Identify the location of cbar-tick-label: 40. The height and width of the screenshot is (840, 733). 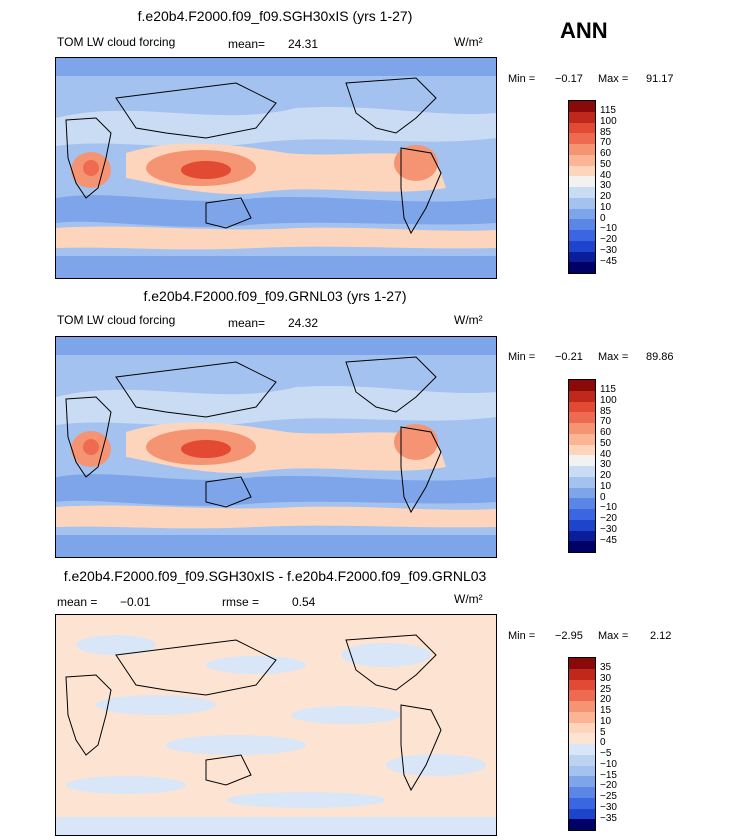
(606, 175).